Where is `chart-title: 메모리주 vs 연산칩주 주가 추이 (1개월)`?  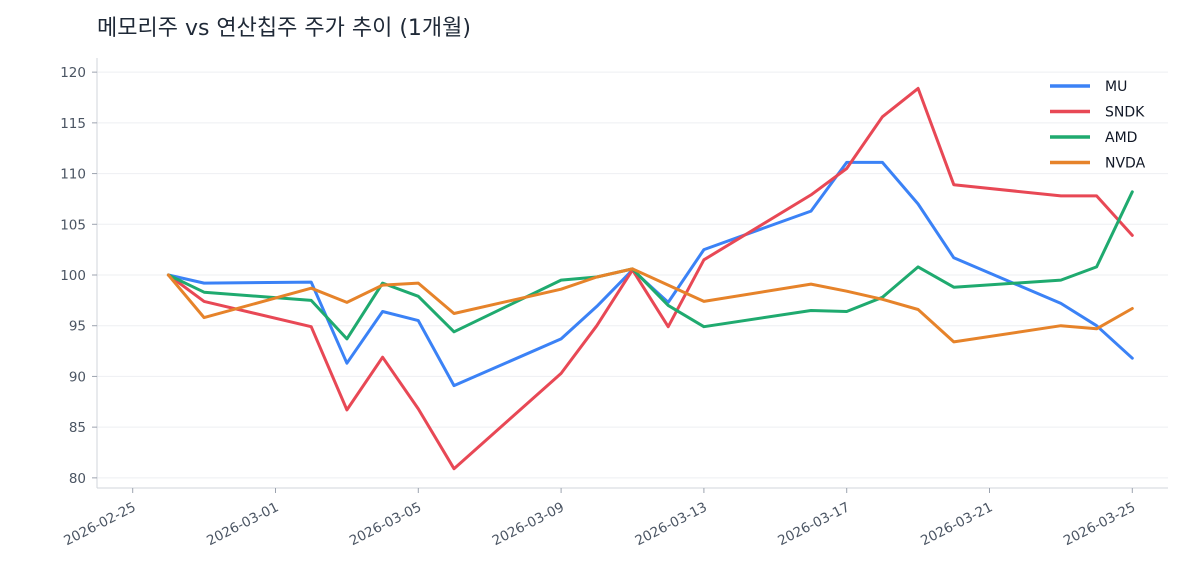 chart-title: 메모리주 vs 연산칩주 주가 추이 (1개월) is located at coordinates (284, 28).